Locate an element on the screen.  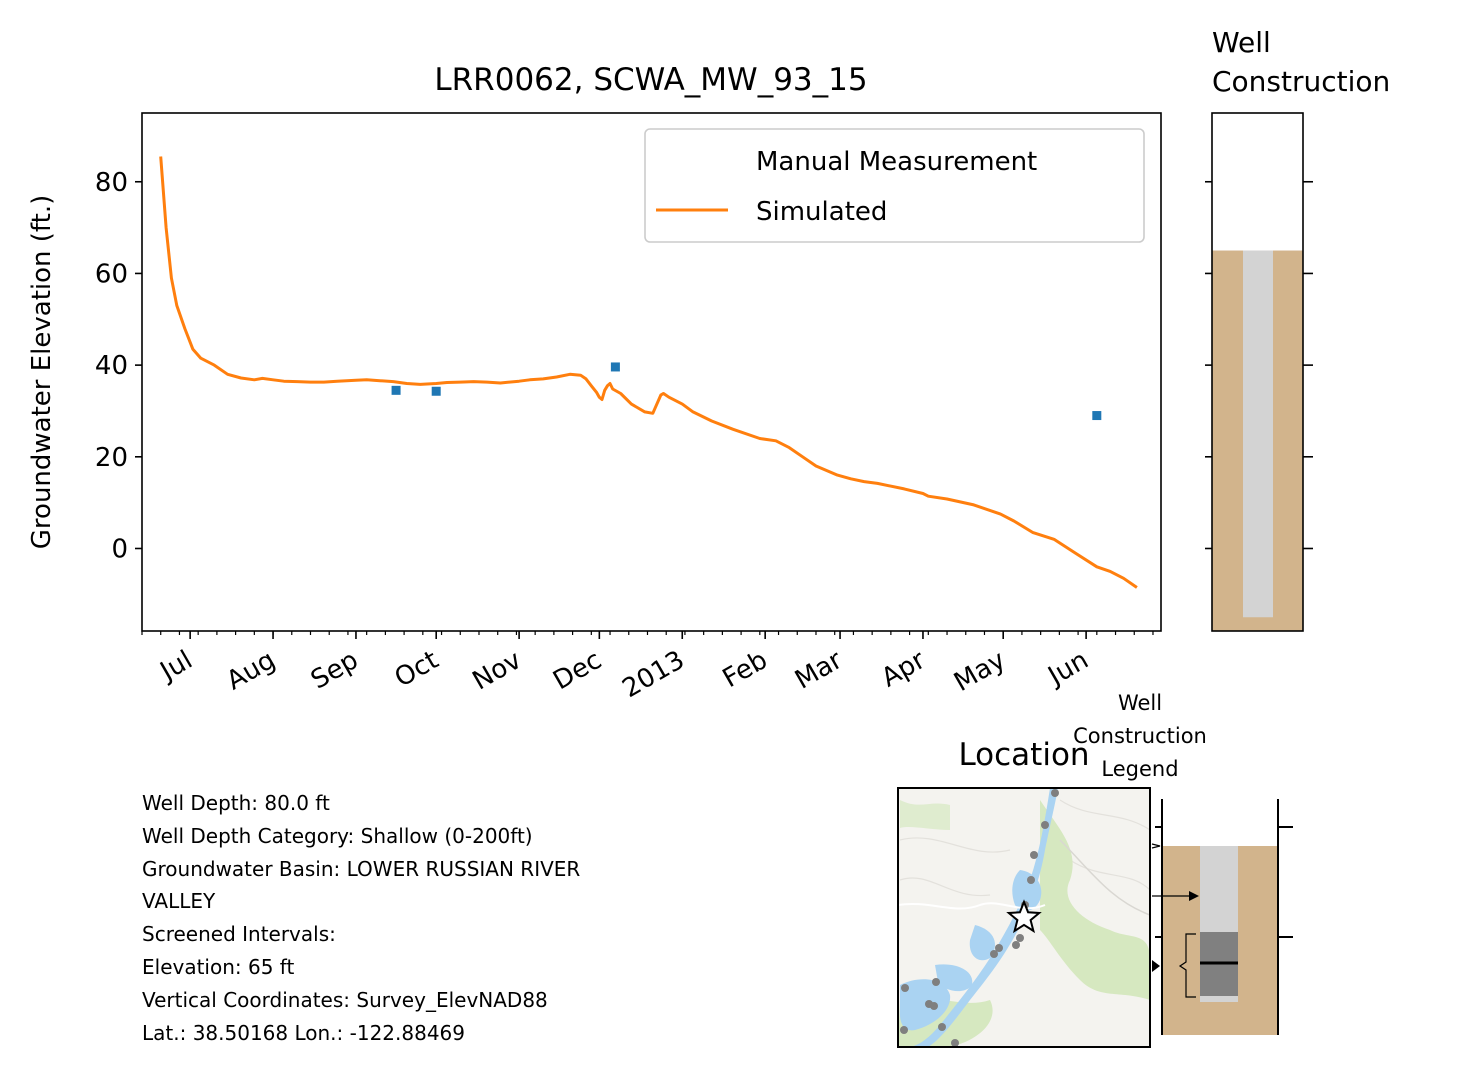
map-points is located at coordinates (979, 918).